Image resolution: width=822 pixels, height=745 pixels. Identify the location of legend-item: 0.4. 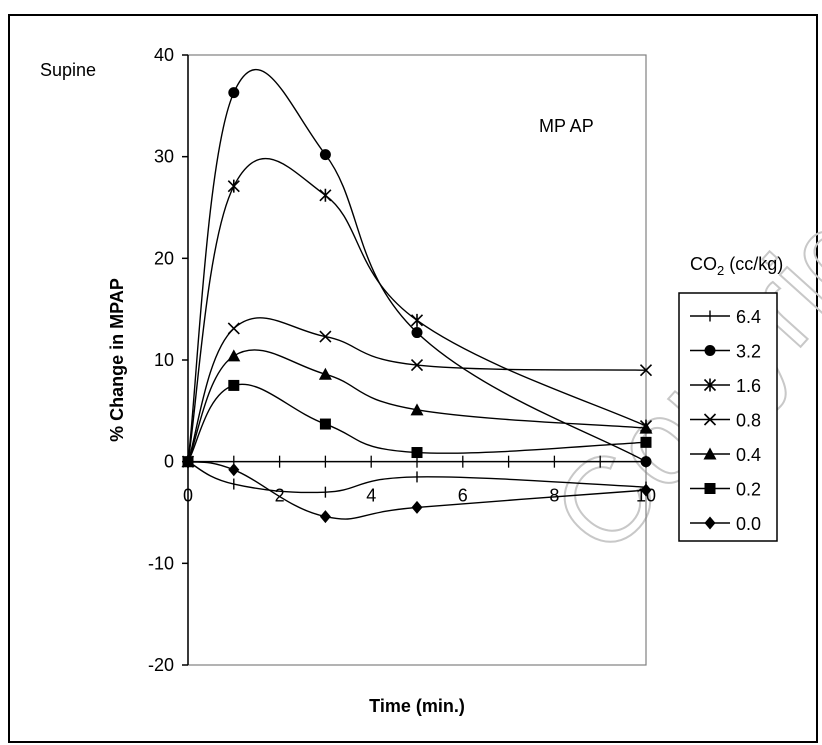
(725, 455).